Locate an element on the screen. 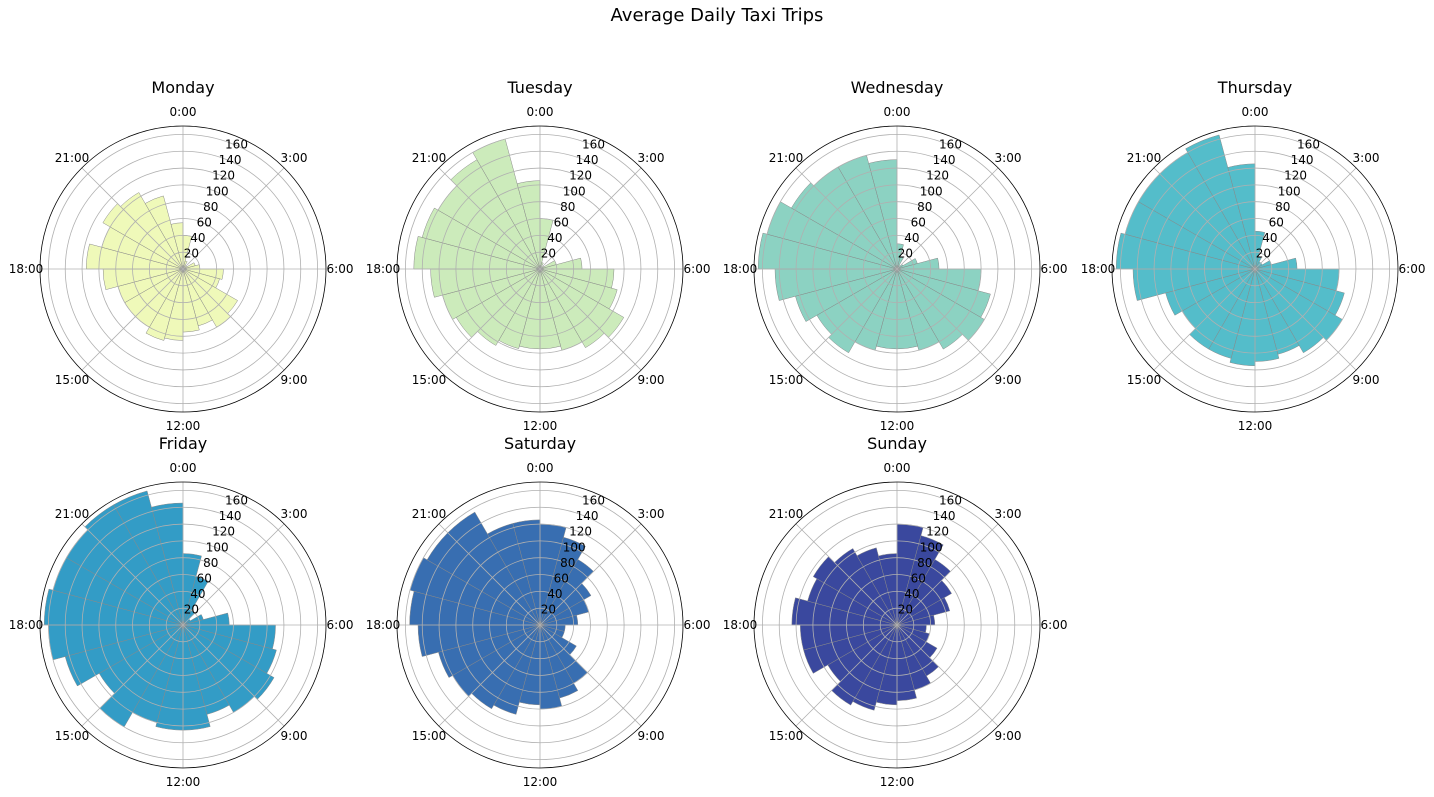  subplot-title: Friday is located at coordinates (183, 443).